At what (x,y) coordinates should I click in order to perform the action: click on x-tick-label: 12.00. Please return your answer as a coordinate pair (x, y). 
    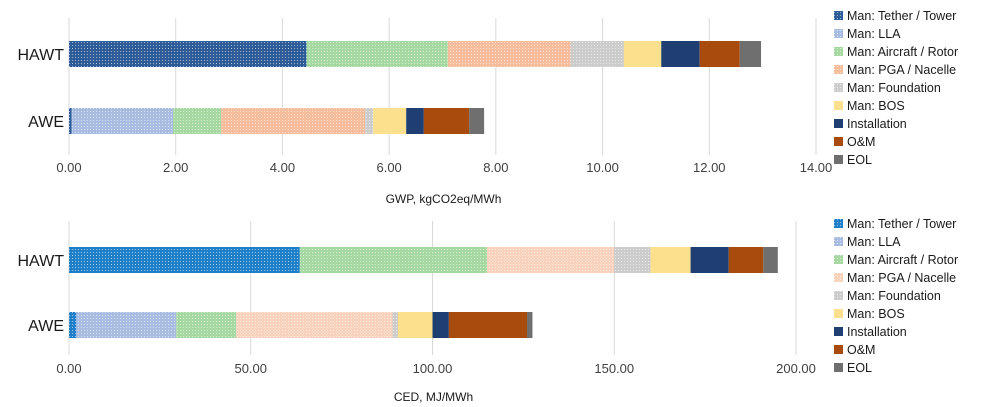
    Looking at the image, I should click on (709, 167).